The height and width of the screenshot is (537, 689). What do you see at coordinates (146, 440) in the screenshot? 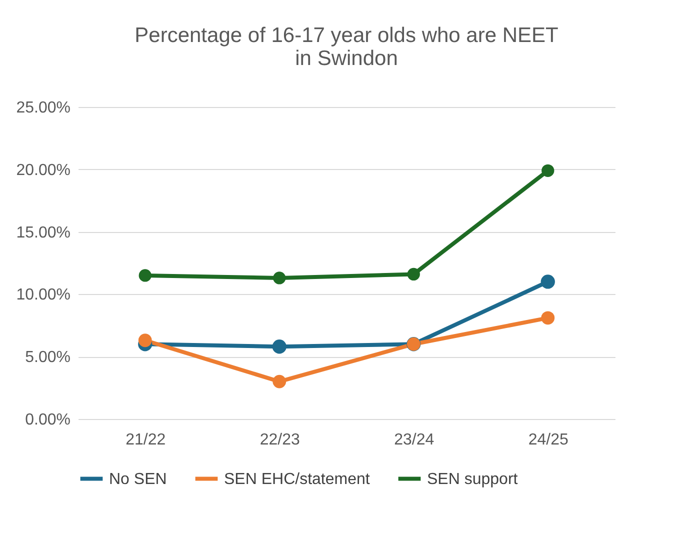
I see `x-tick-label: 21/22` at bounding box center [146, 440].